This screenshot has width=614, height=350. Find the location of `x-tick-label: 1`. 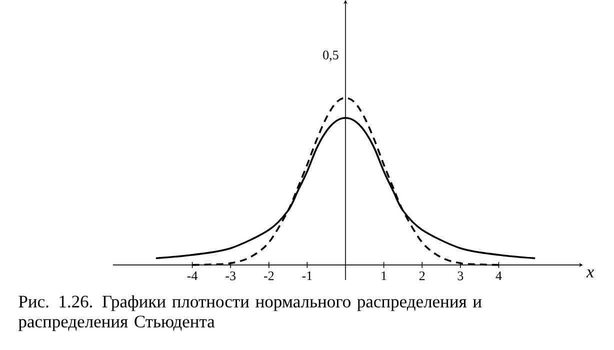

x-tick-label: 1 is located at coordinates (384, 275).